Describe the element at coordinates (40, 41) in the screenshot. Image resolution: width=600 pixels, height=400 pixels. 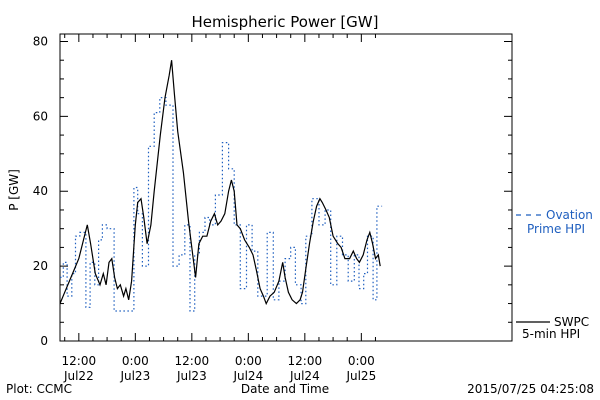
I see `y-tick-label: 80` at that location.